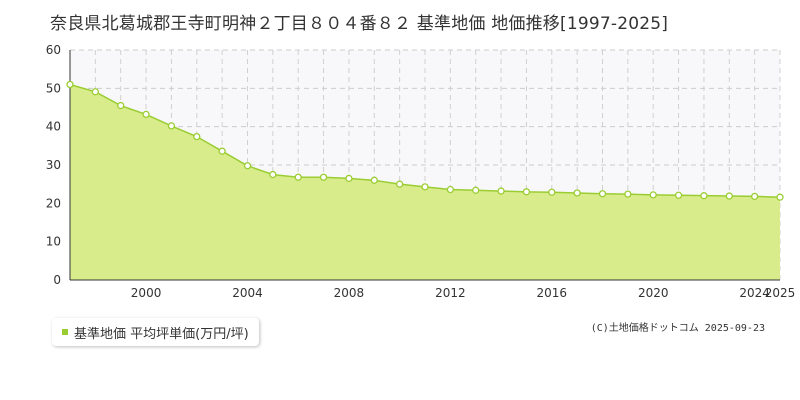 This screenshot has width=800, height=400. I want to click on copyright-text: (C)土地価格ドットコム 2025-09-23, so click(677, 328).